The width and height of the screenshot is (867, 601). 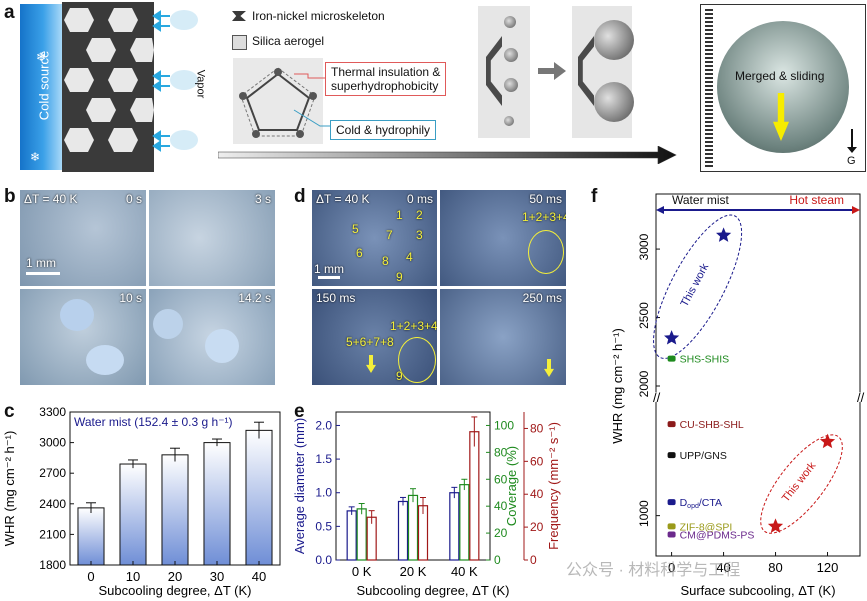 I want to click on cold-hydrophily-box: Cold & hydrophily, so click(x=383, y=130).